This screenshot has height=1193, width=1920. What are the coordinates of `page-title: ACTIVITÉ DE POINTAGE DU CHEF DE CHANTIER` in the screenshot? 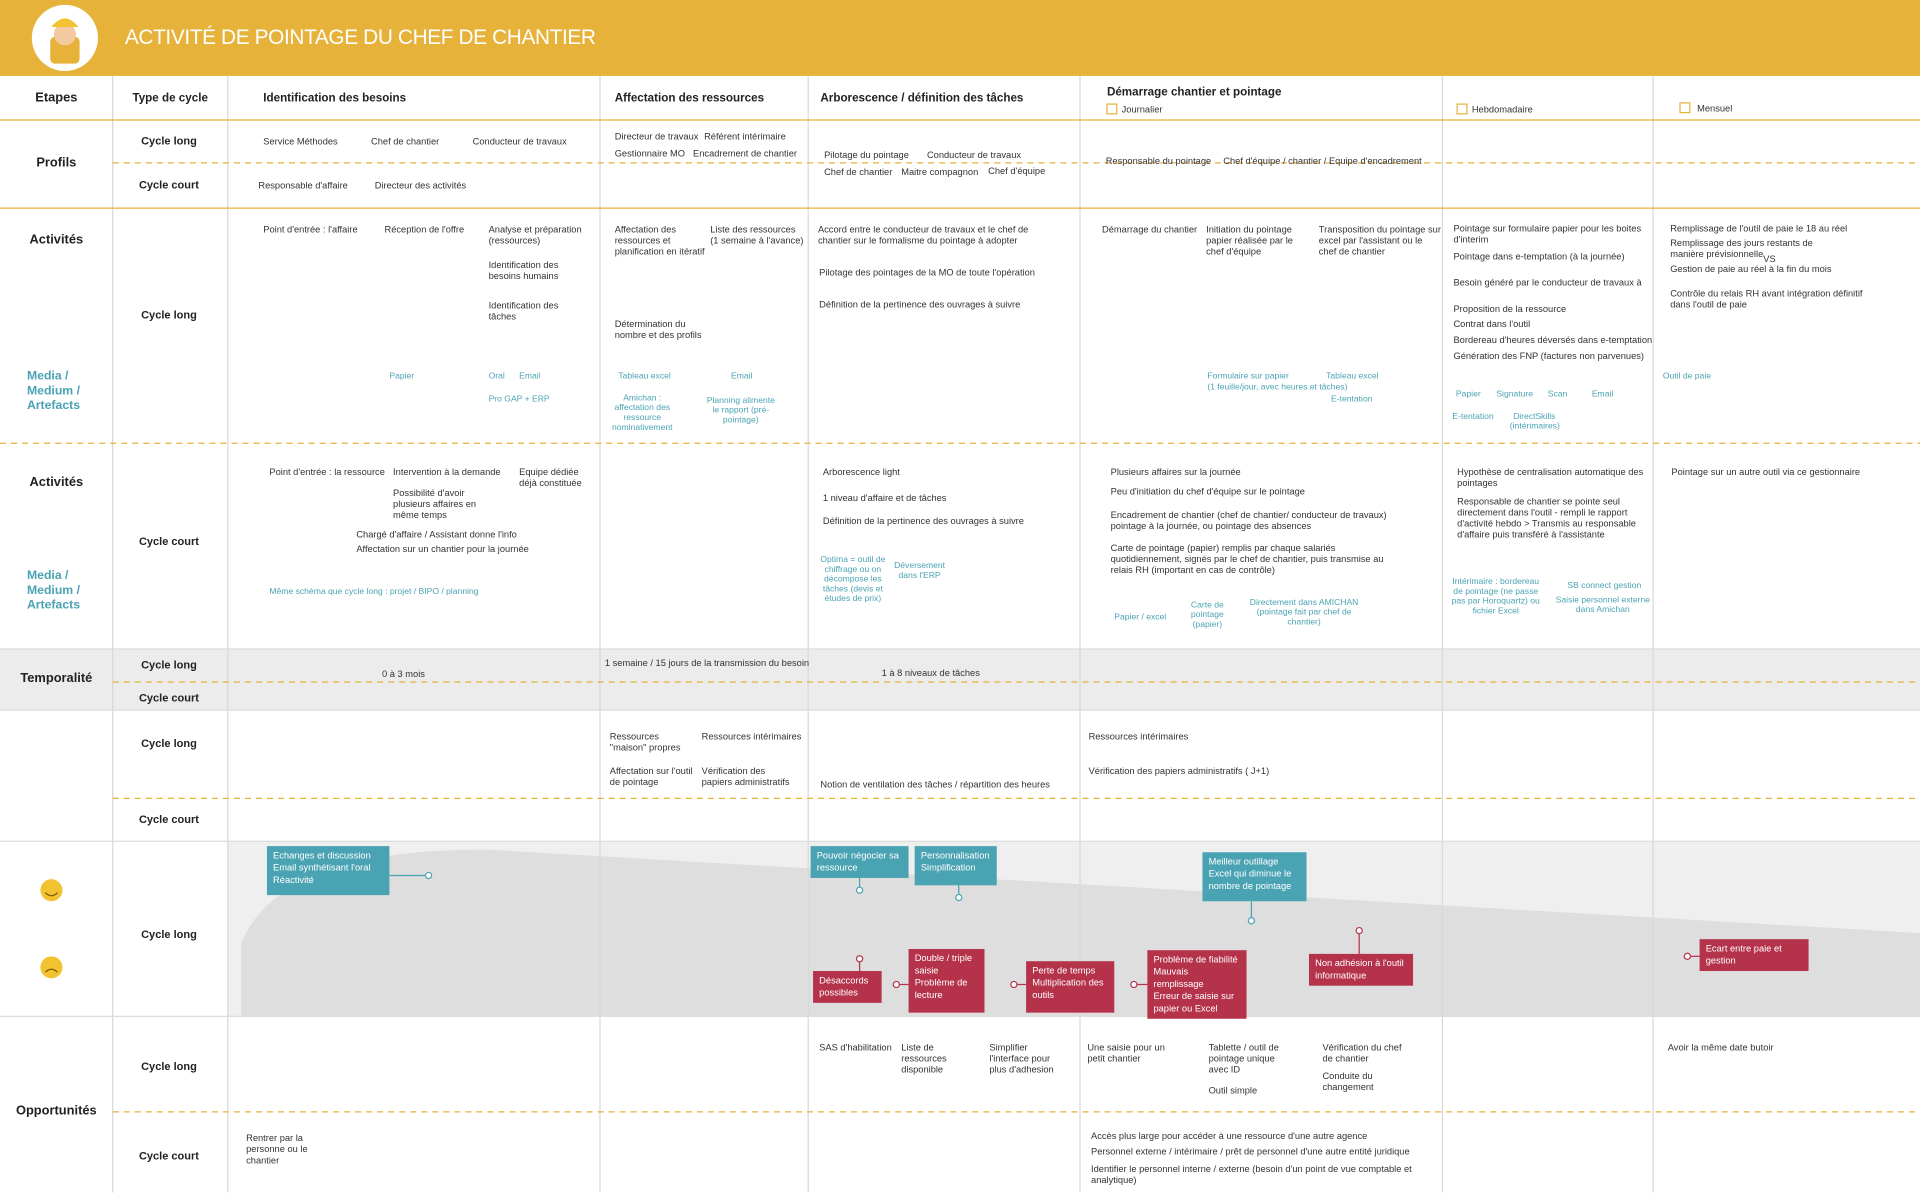 It's located at (360, 37).